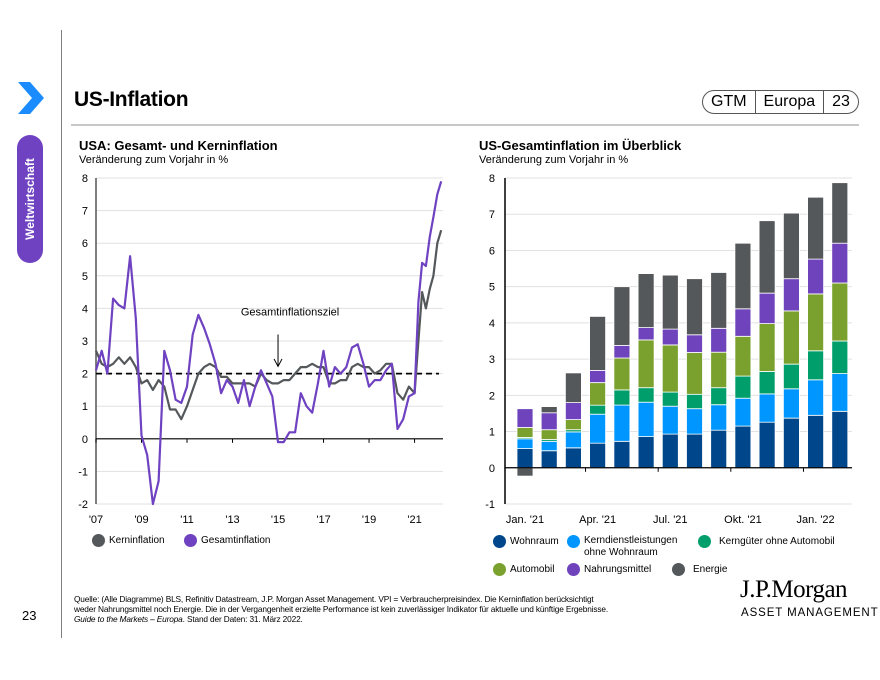 Image resolution: width=880 pixels, height=680 pixels. I want to click on chevron-right-icon, so click(30, 98).